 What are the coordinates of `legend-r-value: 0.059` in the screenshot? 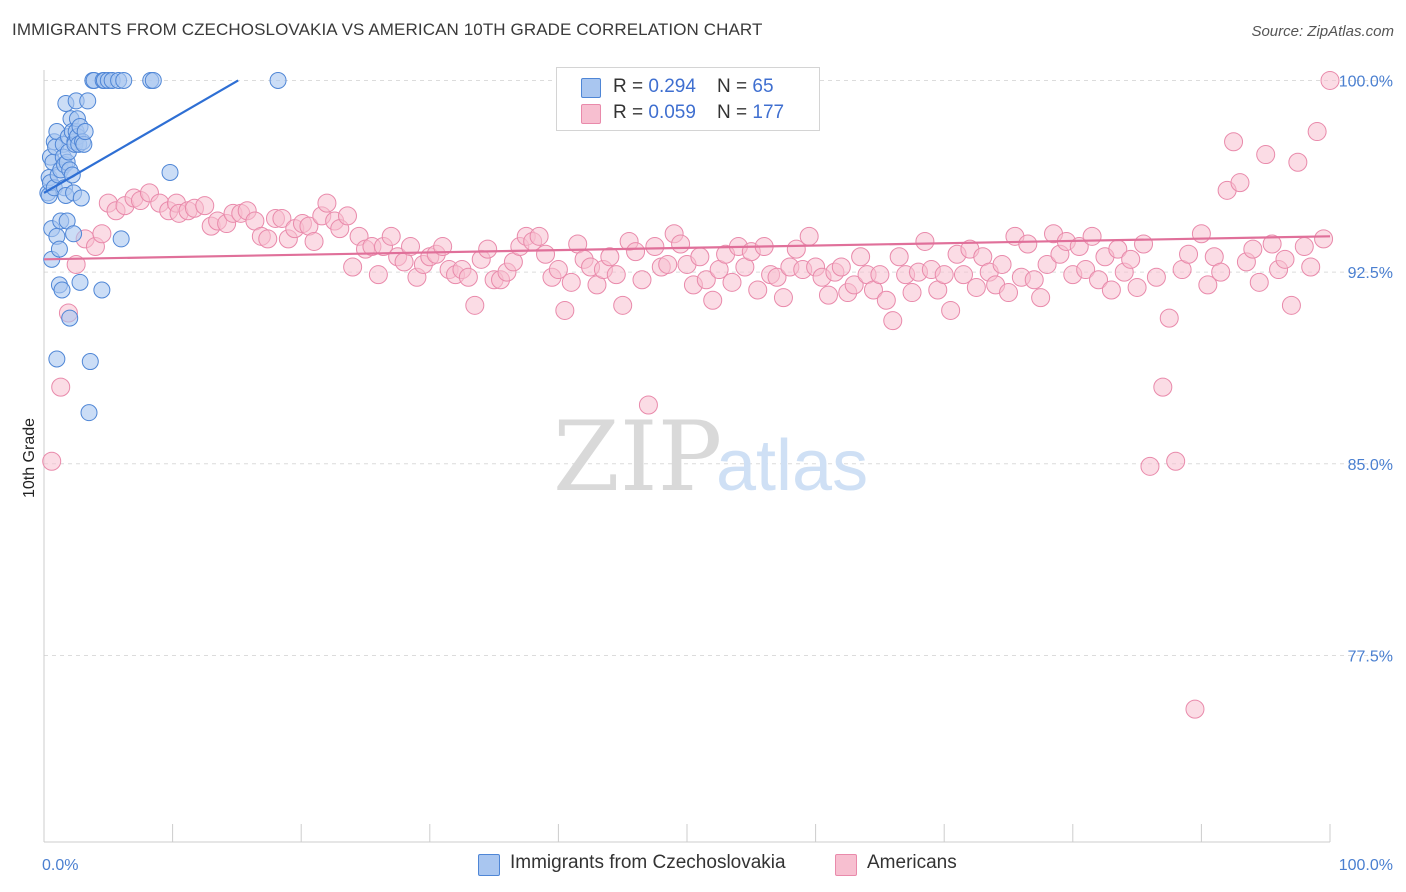 It's located at (672, 112).